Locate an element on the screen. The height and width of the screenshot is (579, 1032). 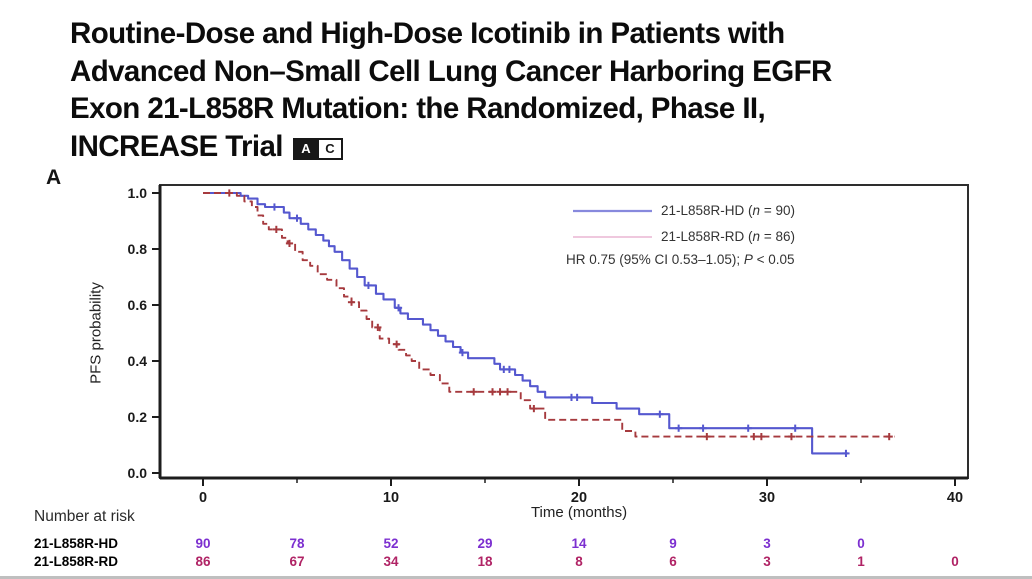
y-tick-label: 0.0 is located at coordinates (138, 473).